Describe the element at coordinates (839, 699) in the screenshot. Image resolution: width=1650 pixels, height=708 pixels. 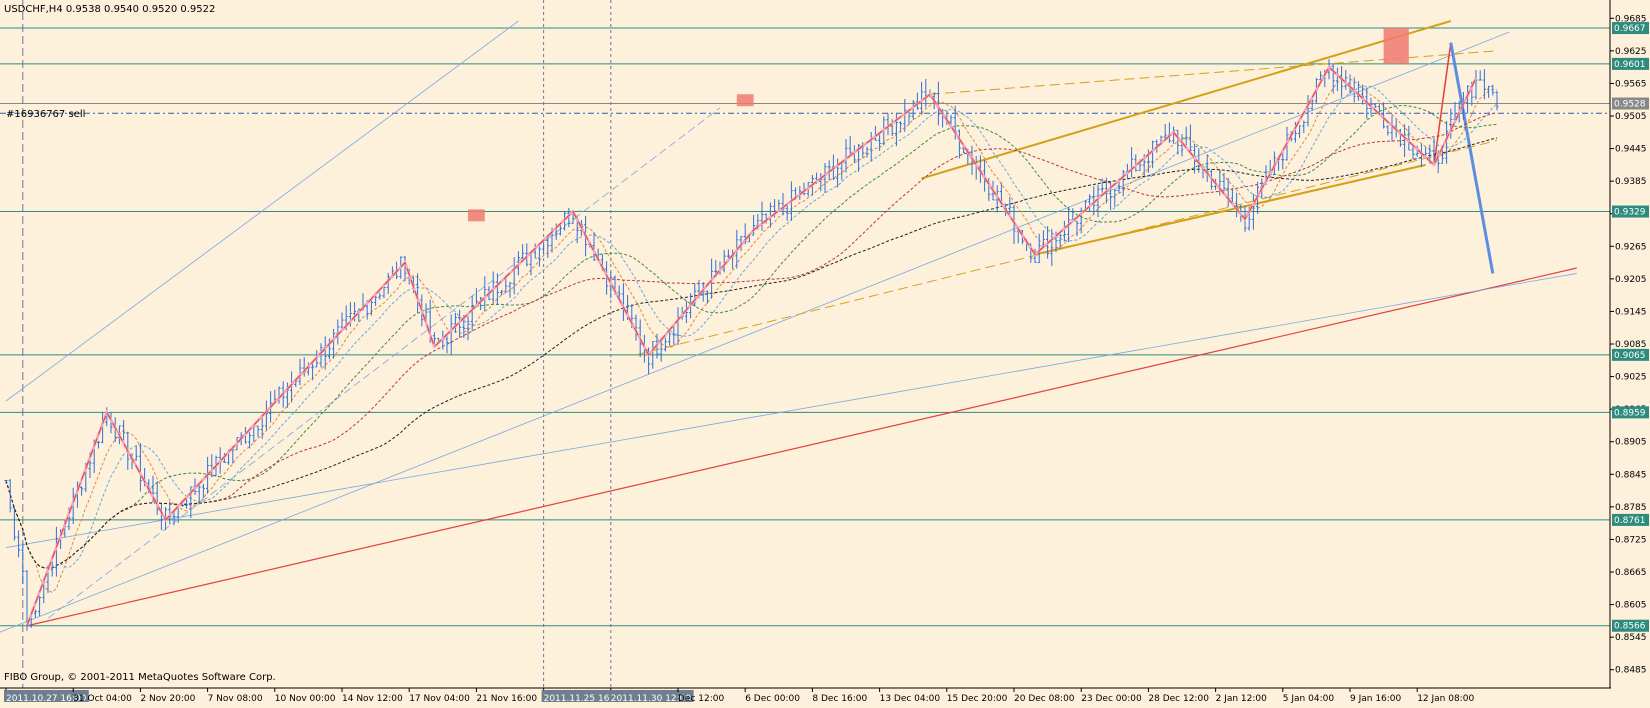
I see `x-tick-label: 8 Dec 16:00` at that location.